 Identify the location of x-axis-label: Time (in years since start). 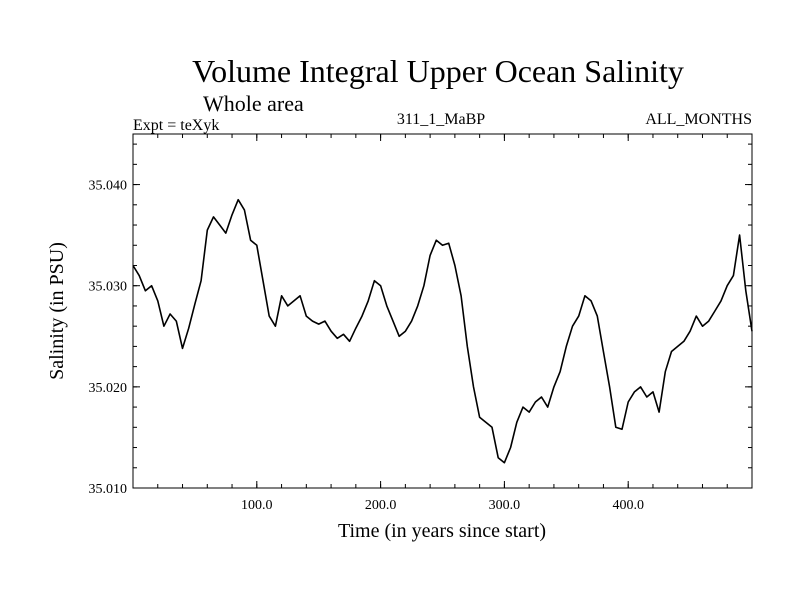
(442, 531).